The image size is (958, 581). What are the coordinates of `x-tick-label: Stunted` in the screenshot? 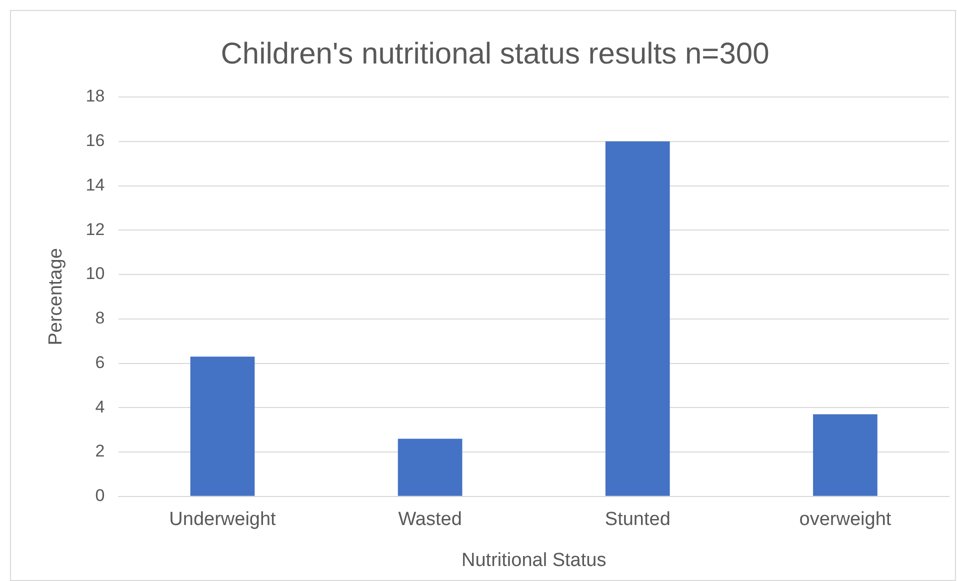 It's located at (637, 519).